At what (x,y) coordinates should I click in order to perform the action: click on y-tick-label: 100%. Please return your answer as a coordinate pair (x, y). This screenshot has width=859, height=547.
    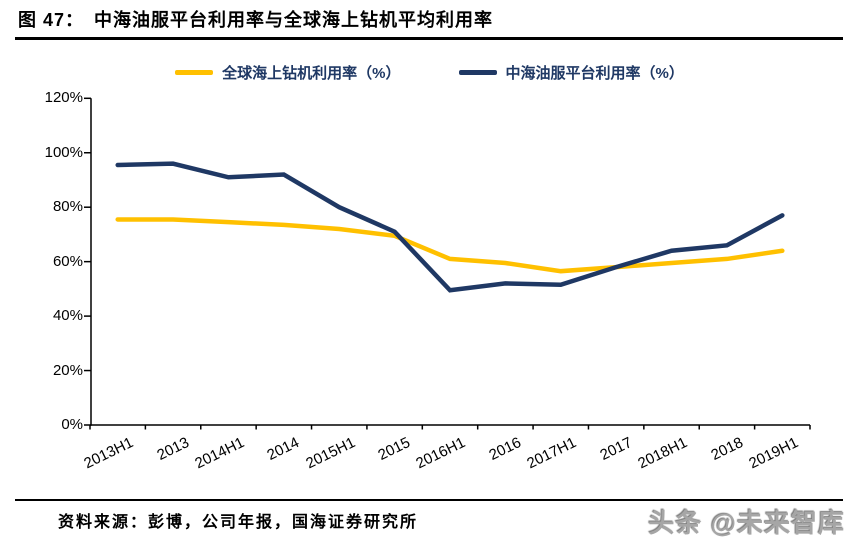
    Looking at the image, I should click on (63, 152).